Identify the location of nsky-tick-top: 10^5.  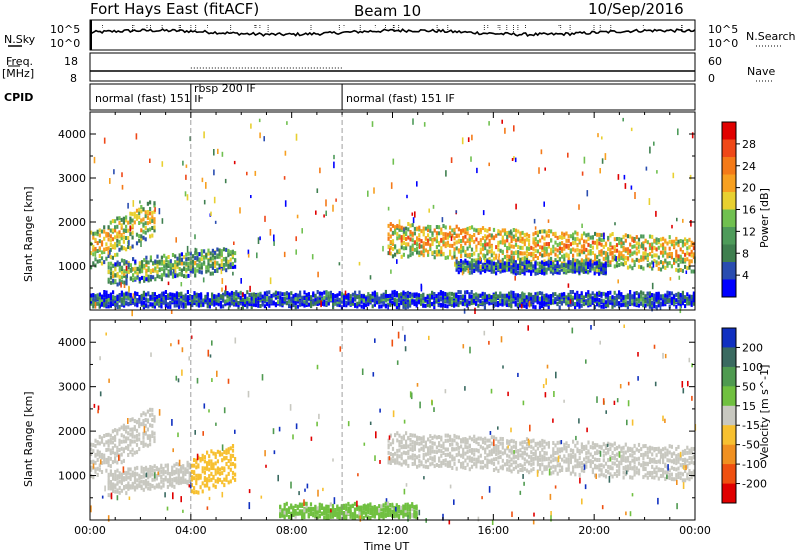
(65, 29).